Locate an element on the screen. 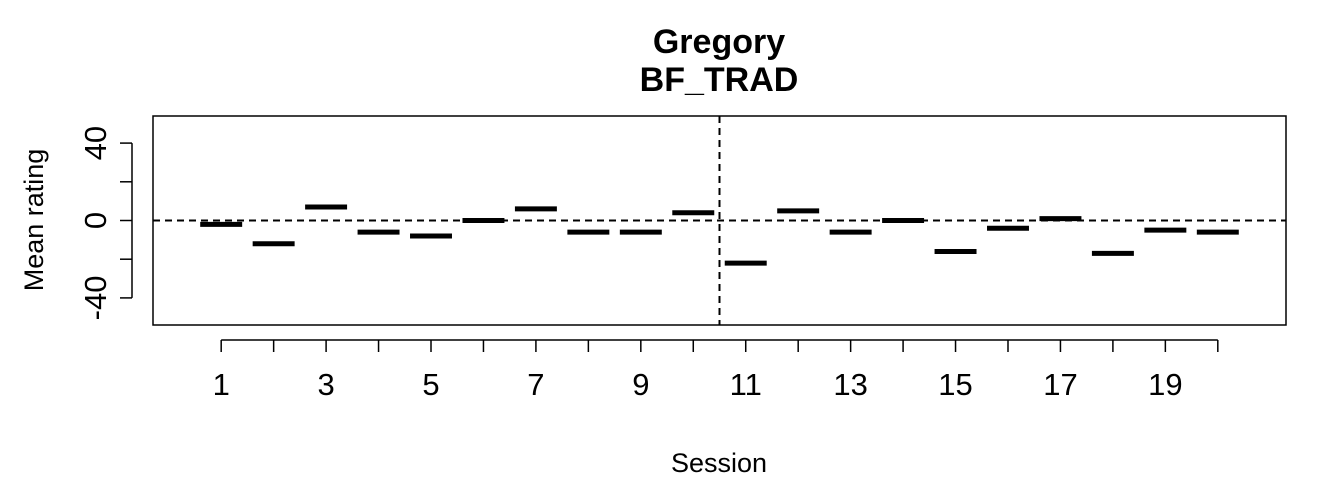 The image size is (1344, 480). y-axis: -40 0 40 is located at coordinates (105, 223).